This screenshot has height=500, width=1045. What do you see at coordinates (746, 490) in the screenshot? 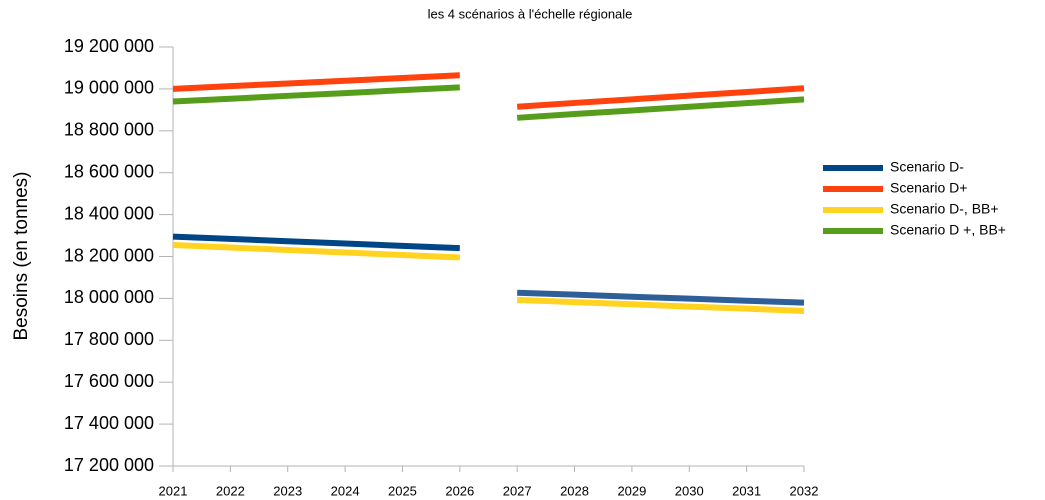
I see `x-tick-label: 2031` at bounding box center [746, 490].